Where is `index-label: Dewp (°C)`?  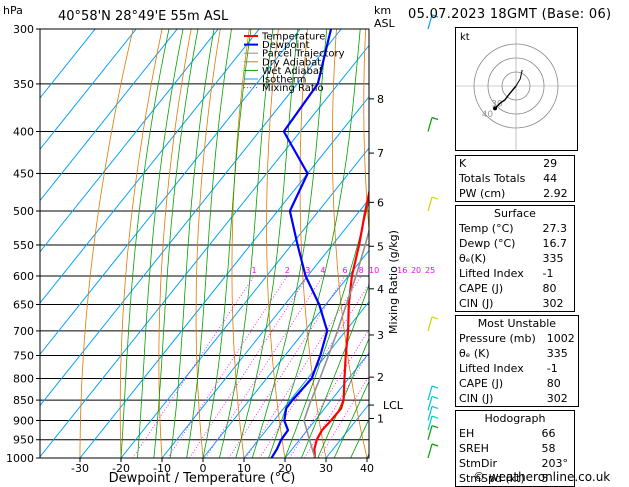
index-label: Dewp (°C) is located at coordinates (487, 243).